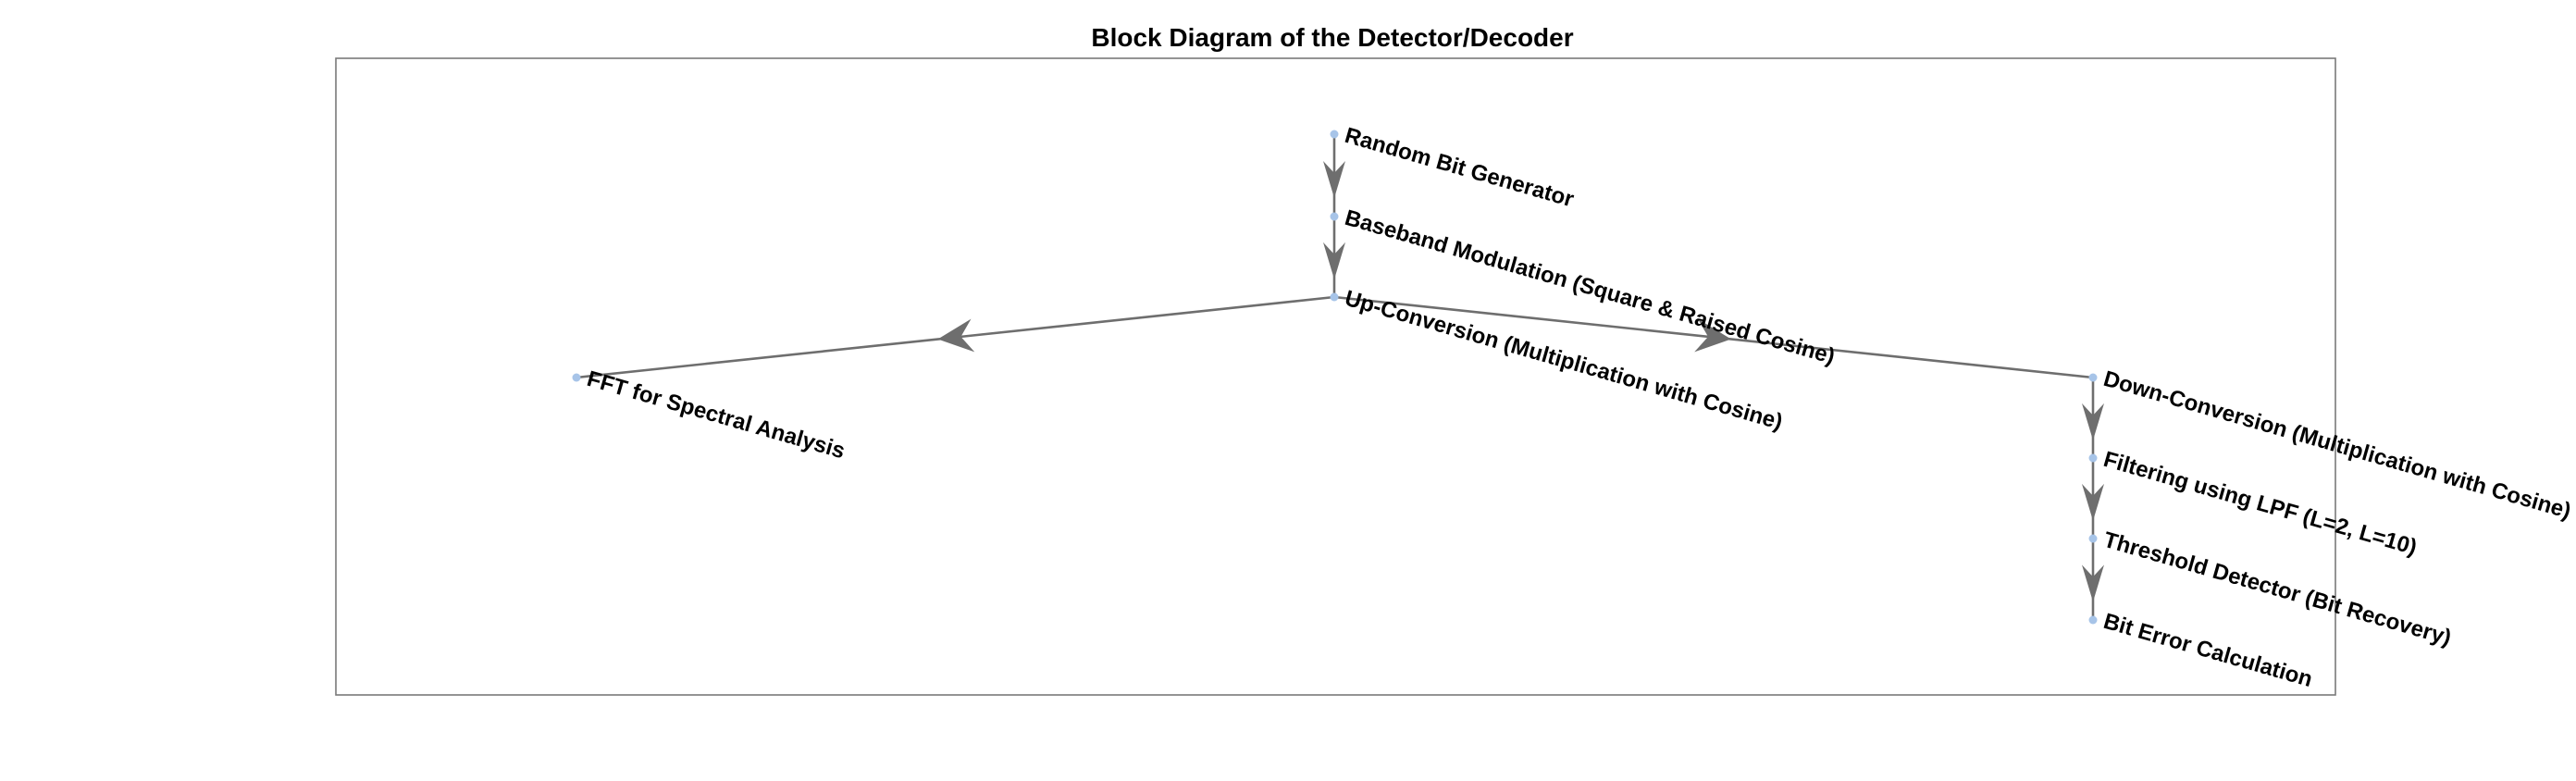 This screenshot has width=2576, height=781. Describe the element at coordinates (2093, 502) in the screenshot. I see `arrowhead-filtering-to-threshold-detector` at that location.